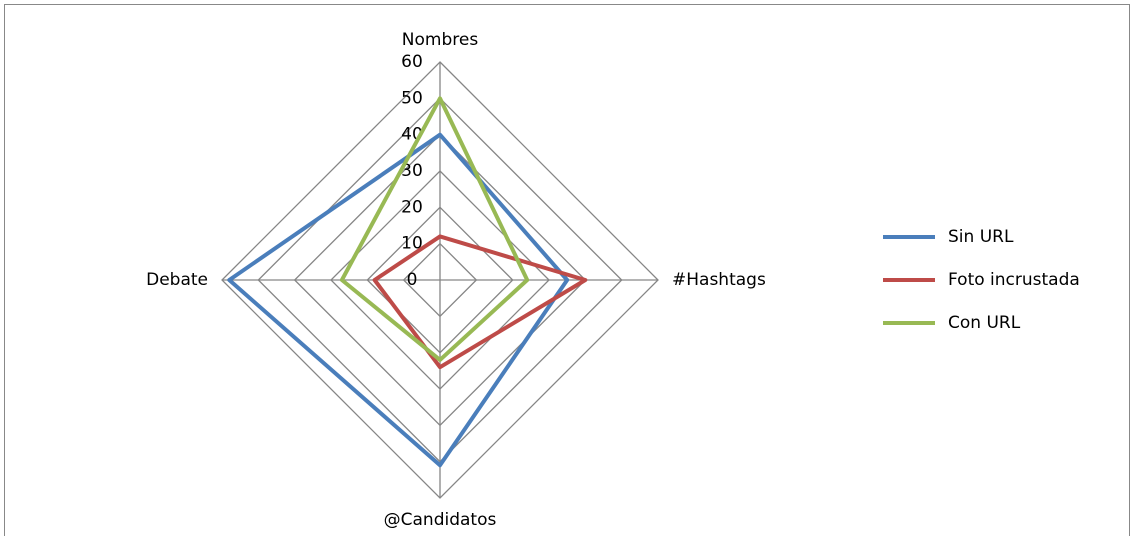 The image size is (1131, 540). I want to click on y-tick-label: 20, so click(412, 207).